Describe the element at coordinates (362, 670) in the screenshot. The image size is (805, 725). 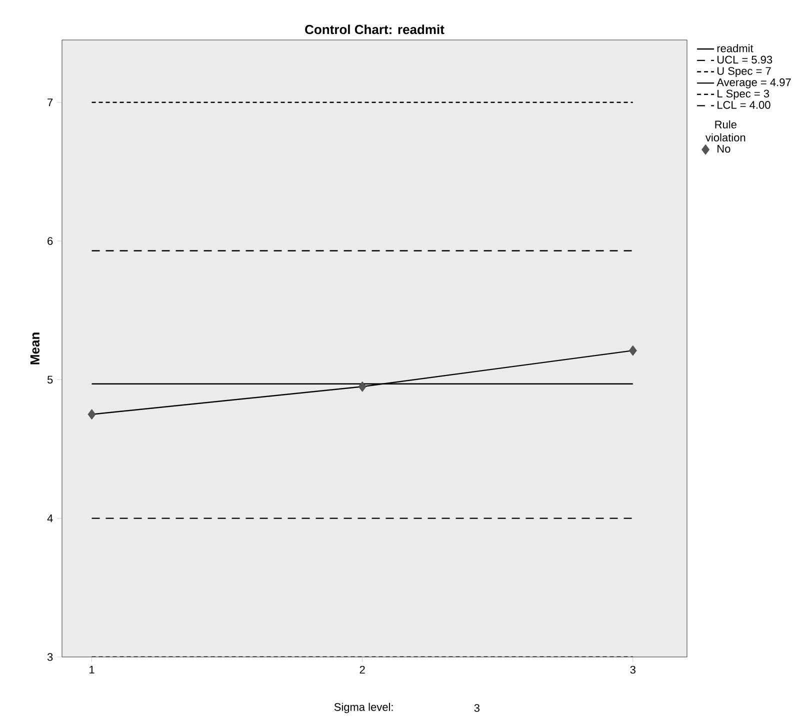
I see `x-tick-label: 2` at that location.